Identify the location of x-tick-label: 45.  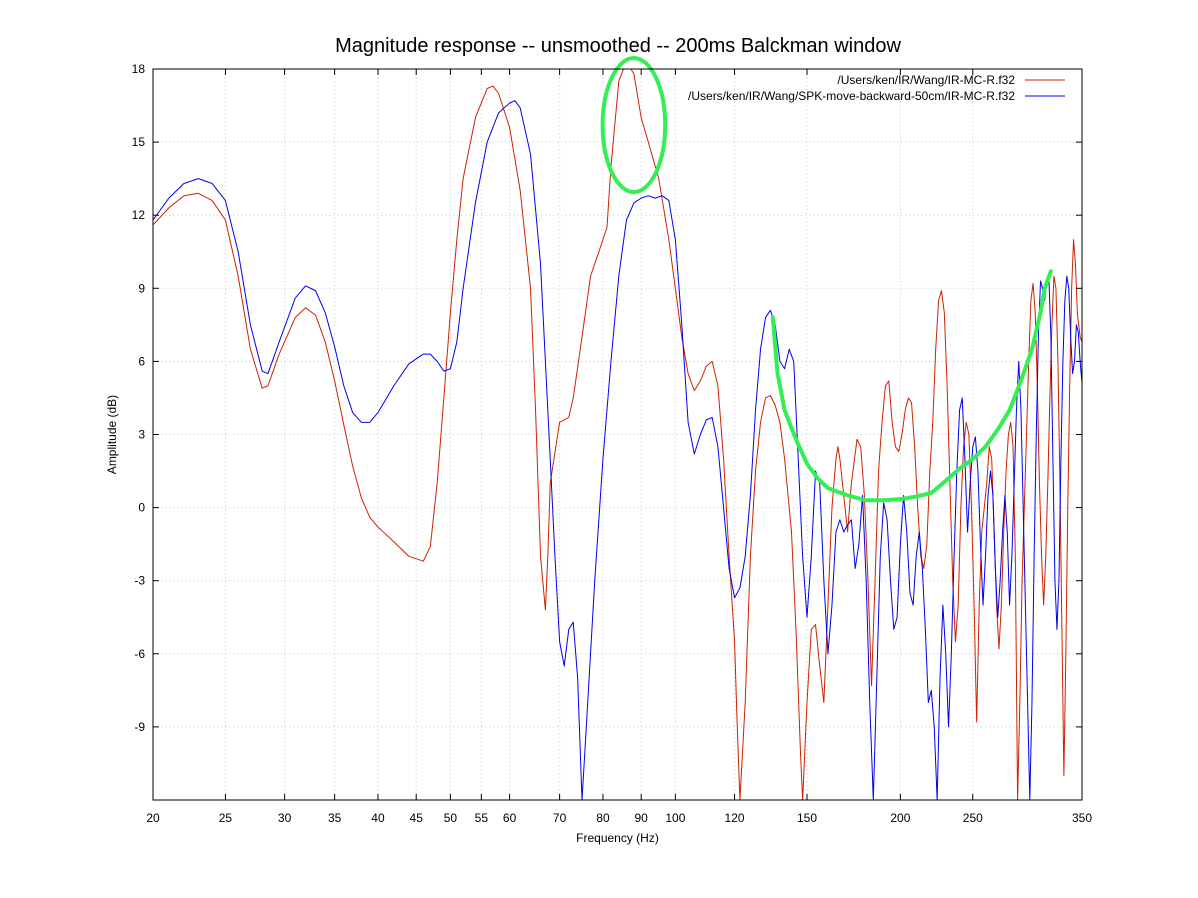
(417, 818).